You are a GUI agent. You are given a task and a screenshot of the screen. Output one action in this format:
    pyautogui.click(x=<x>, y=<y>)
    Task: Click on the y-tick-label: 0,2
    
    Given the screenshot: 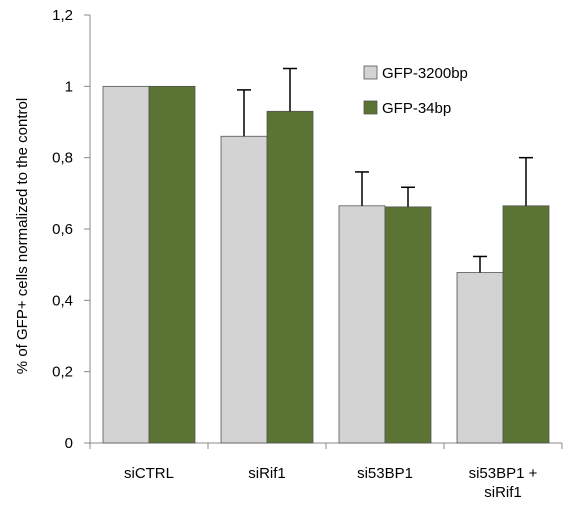 What is the action you would take?
    pyautogui.click(x=62, y=372)
    